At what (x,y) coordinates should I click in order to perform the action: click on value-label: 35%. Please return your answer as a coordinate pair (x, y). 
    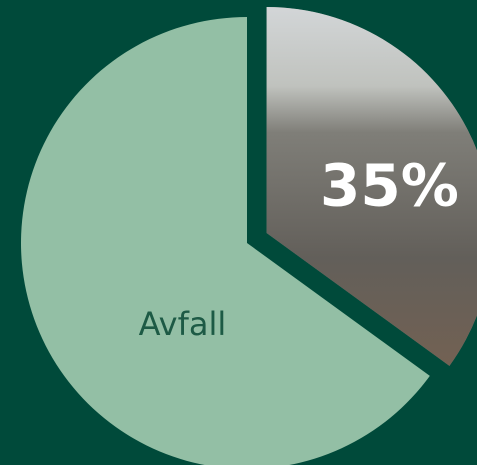
    Looking at the image, I should click on (389, 186).